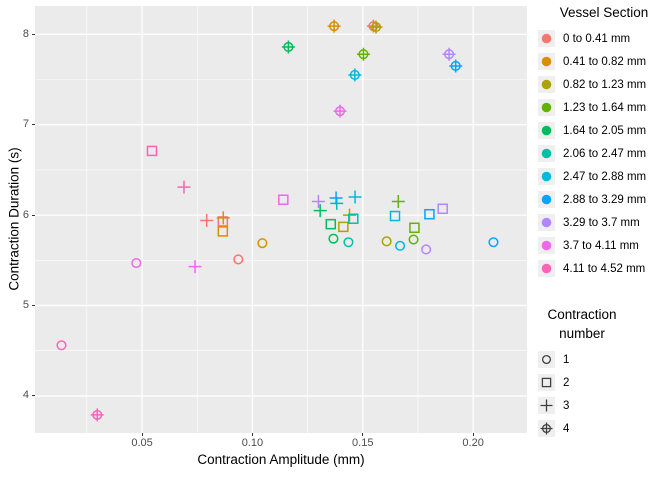 The height and width of the screenshot is (480, 672). I want to click on legend-item: 4, so click(582, 428).